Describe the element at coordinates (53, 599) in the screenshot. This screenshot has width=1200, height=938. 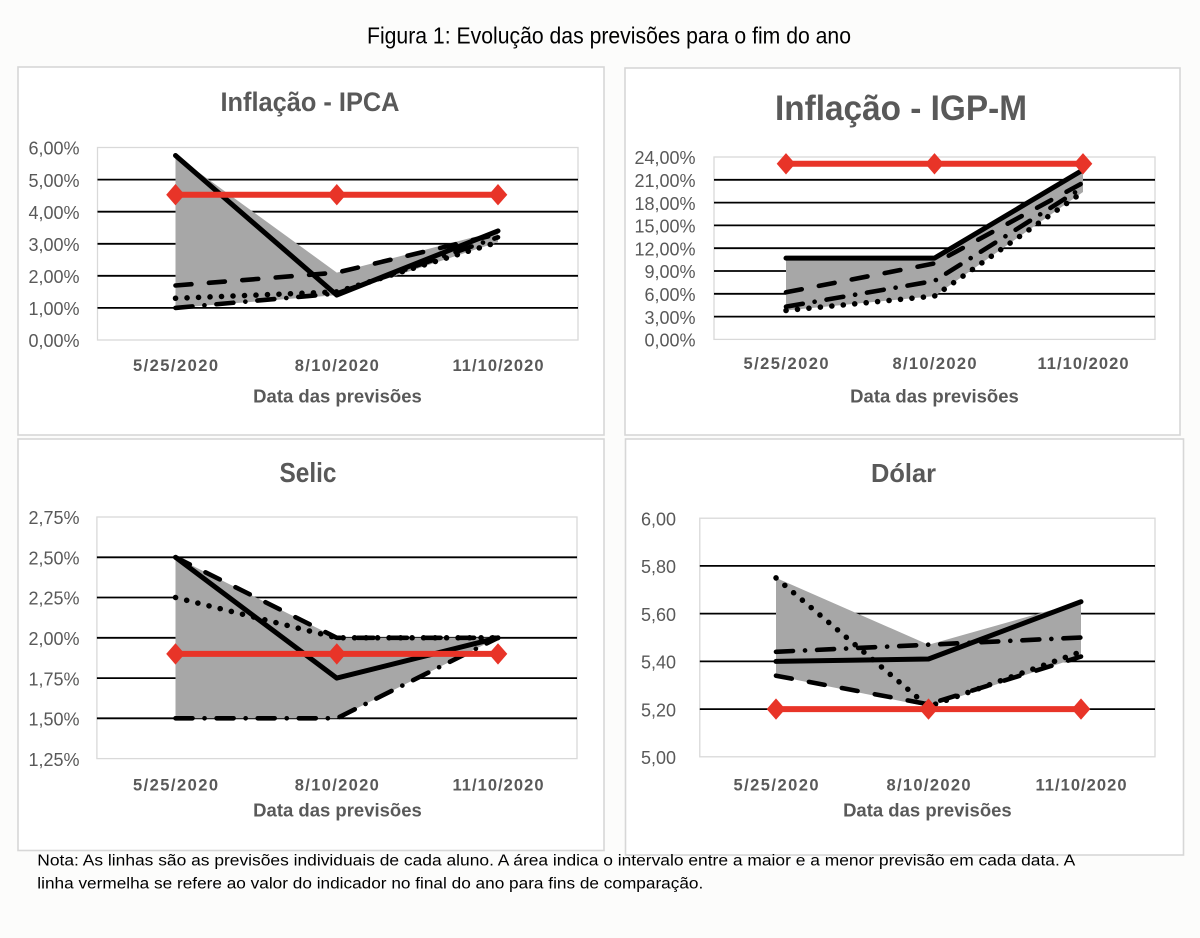
I see `svg-text: 2,25%` at that location.